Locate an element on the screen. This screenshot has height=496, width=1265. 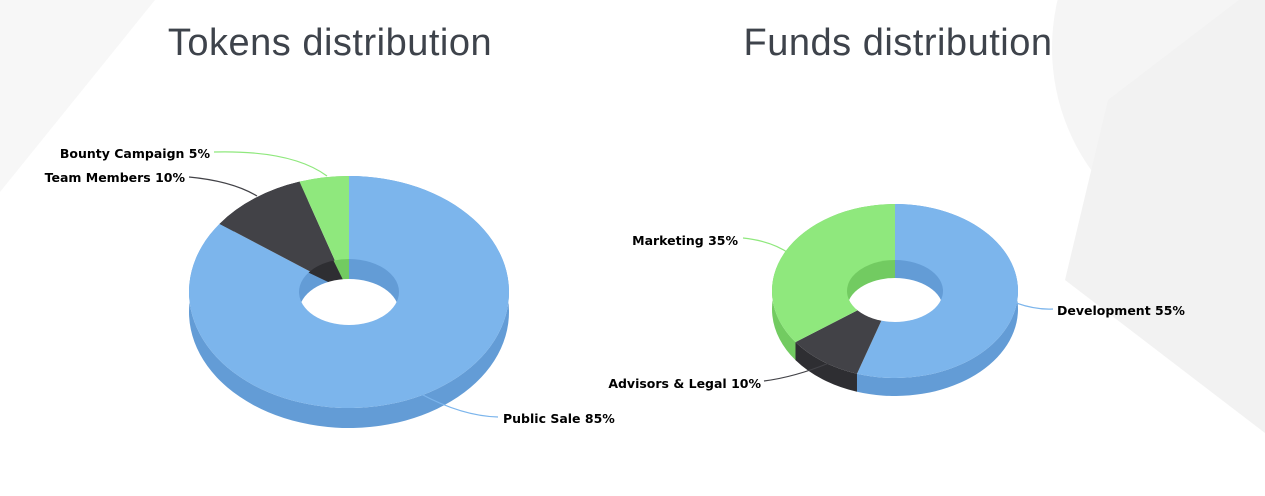
tokens-connector-public-sale is located at coordinates (459, 405).